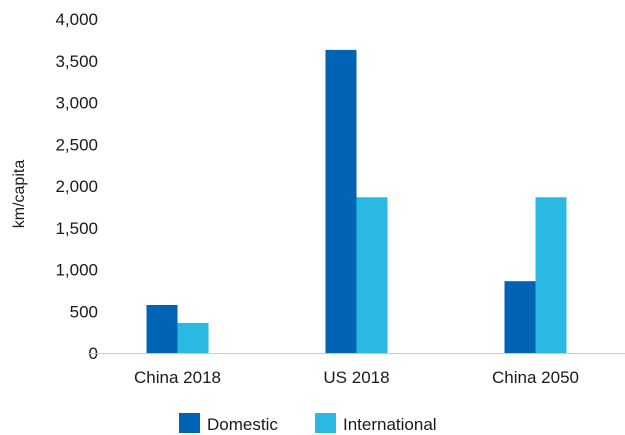 The width and height of the screenshot is (625, 435). Describe the element at coordinates (76, 186) in the screenshot. I see `y-tick-label: 2,000` at that location.